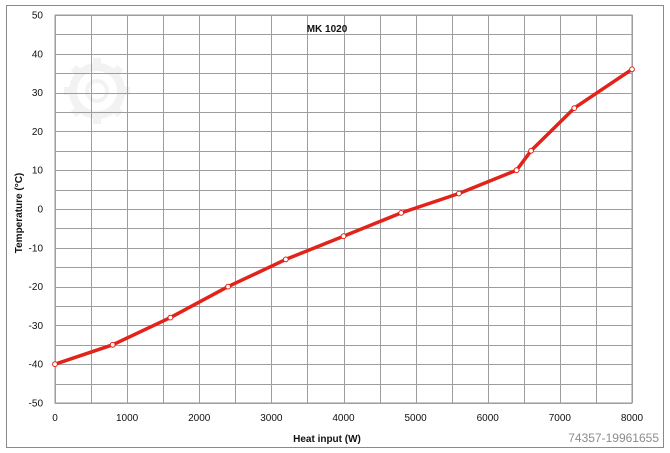 Image resolution: width=670 pixels, height=453 pixels. I want to click on x-tick-label: 6000, so click(488, 418).